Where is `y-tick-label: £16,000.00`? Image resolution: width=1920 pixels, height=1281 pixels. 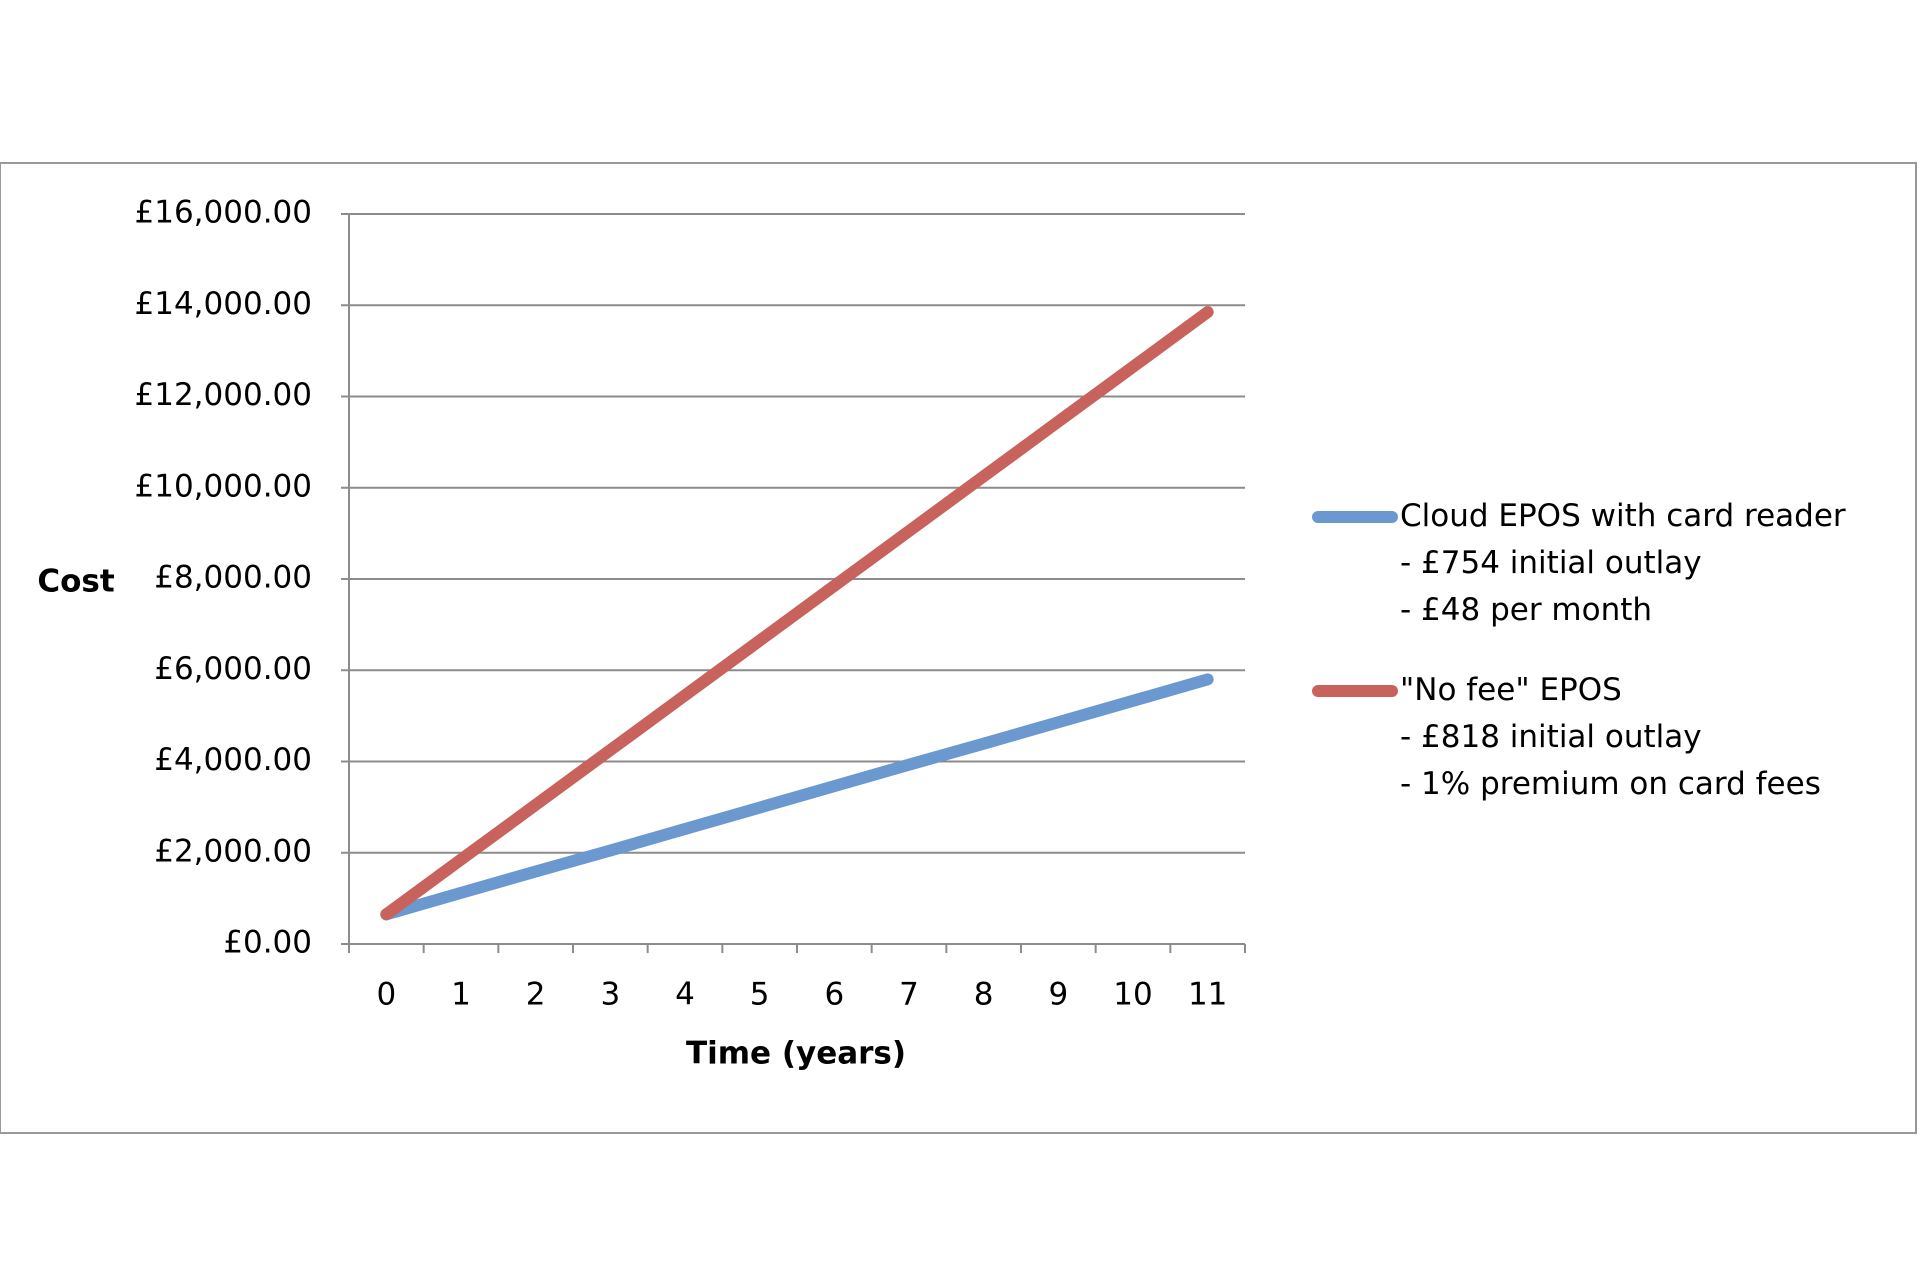 y-tick-label: £16,000.00 is located at coordinates (224, 213).